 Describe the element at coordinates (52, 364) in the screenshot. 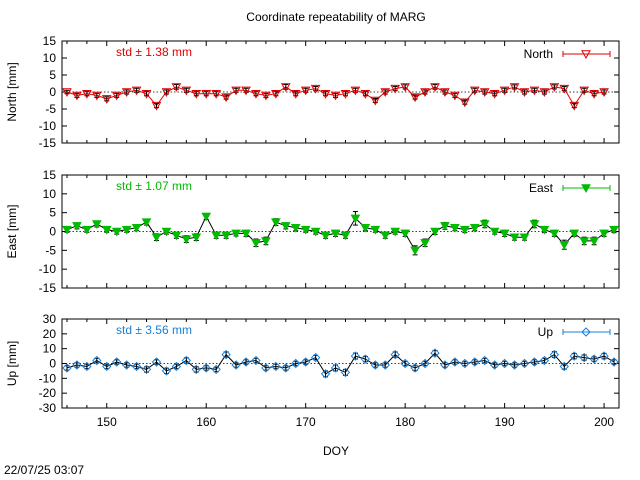

I see `y-tick-label: 0` at that location.